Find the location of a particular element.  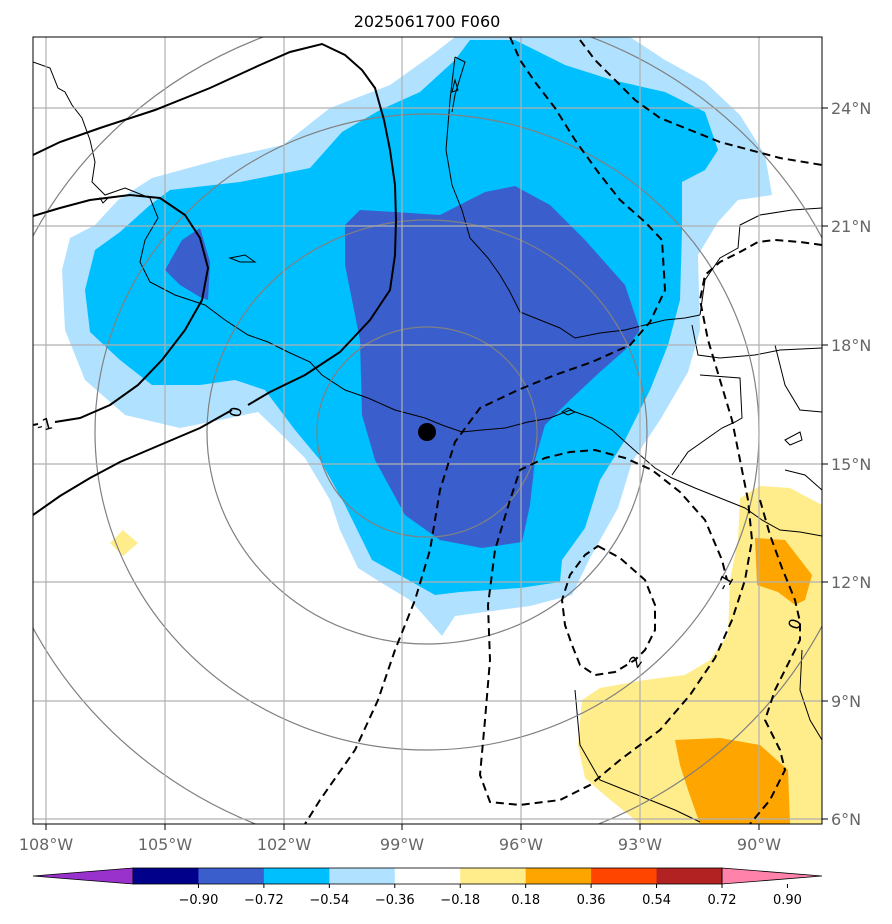

colorbar-frame is located at coordinates (427, 876).